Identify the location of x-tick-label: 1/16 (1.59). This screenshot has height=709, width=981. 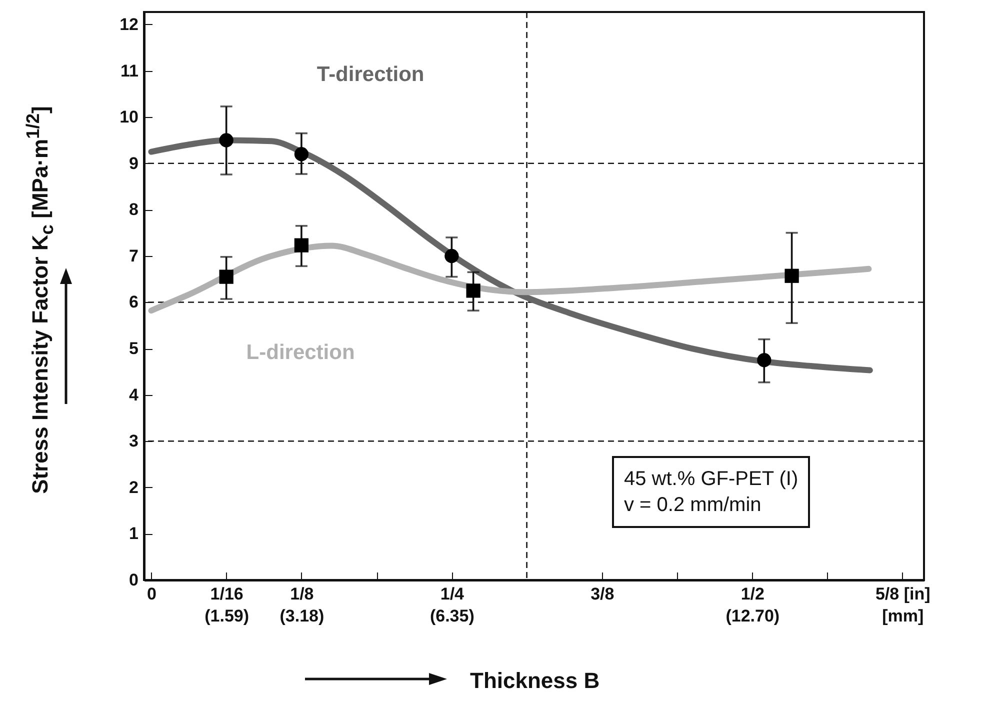
(227, 605).